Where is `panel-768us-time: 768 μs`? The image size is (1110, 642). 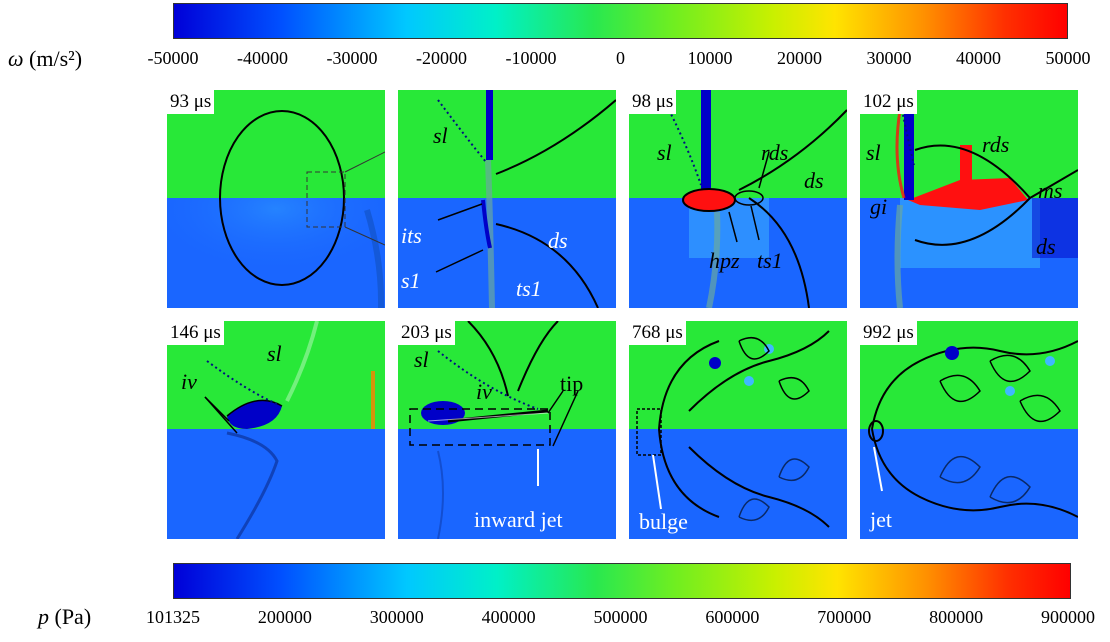
panel-768us-time: 768 μs is located at coordinates (657, 333).